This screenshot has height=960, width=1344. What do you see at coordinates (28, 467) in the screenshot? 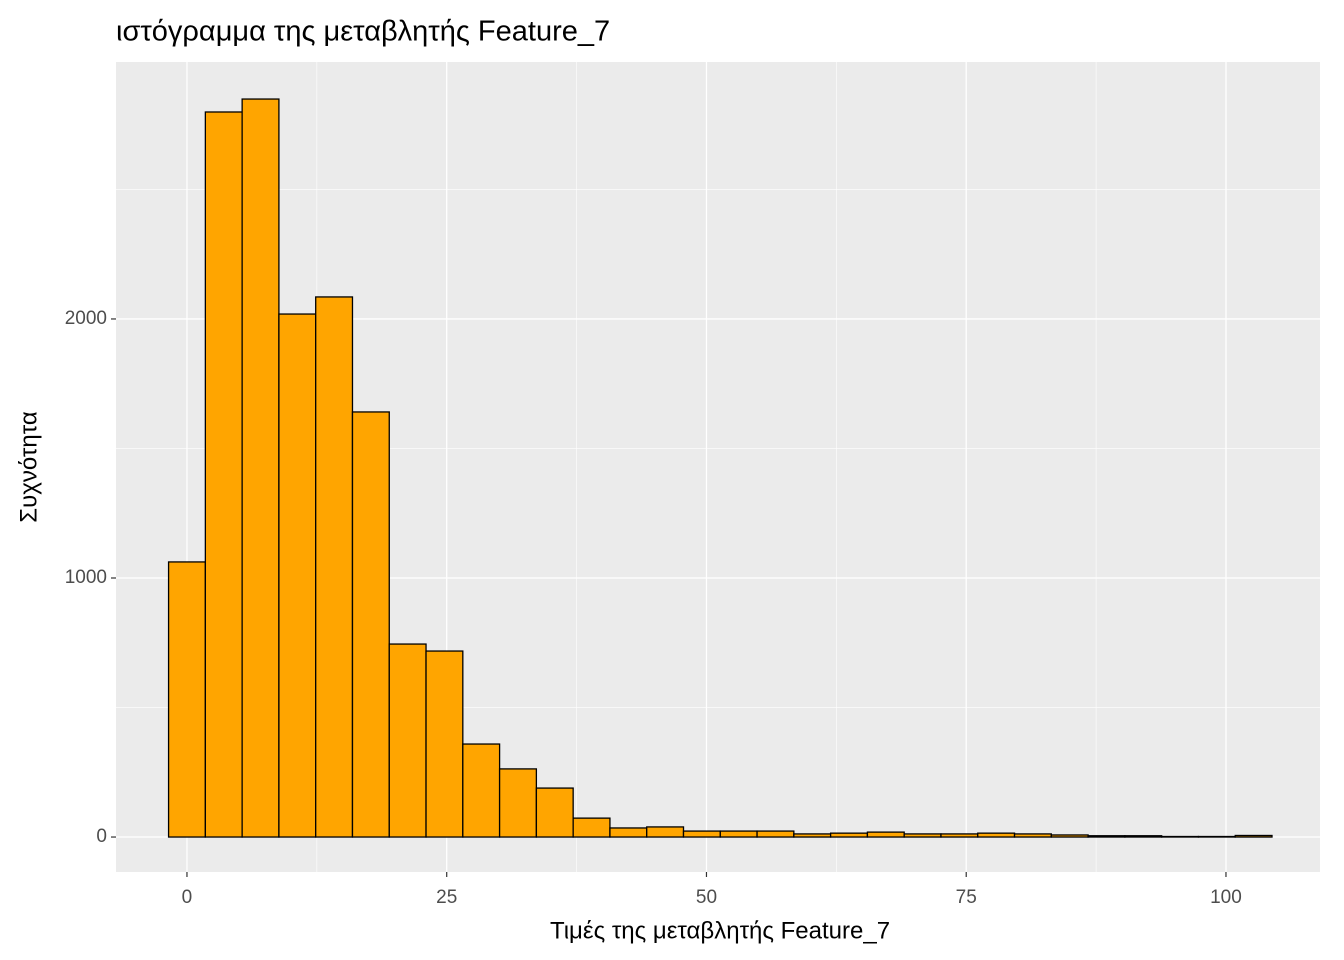
I see `y-axis-title: Συχνότητα` at bounding box center [28, 467].